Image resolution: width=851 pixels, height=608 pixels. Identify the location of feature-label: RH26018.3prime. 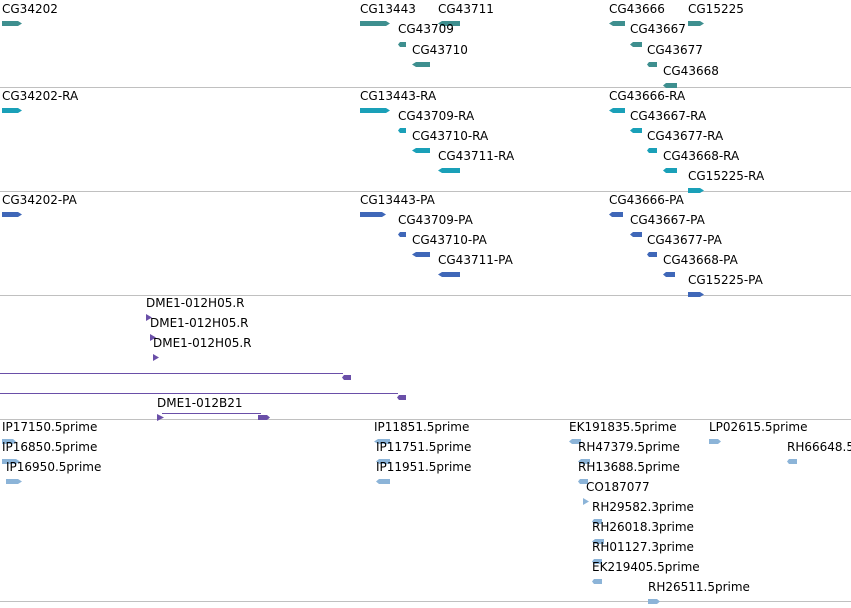
(643, 527).